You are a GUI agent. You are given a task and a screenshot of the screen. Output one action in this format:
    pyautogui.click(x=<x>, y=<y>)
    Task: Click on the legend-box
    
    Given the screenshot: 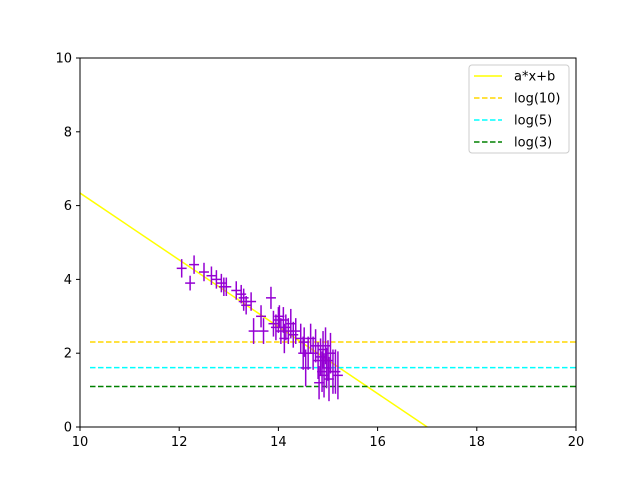 What is the action you would take?
    pyautogui.click(x=519, y=109)
    